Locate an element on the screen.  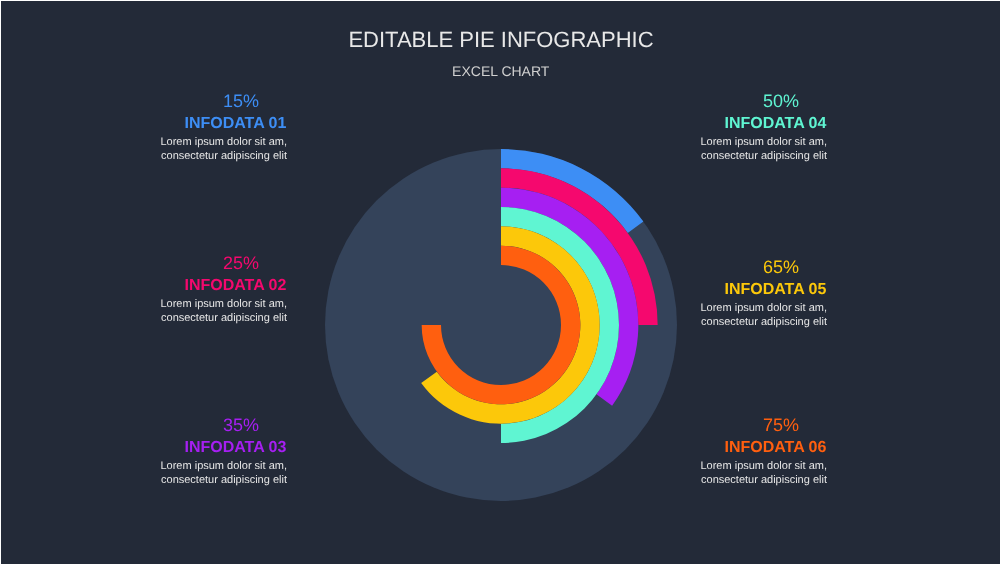
data-label: 50% is located at coordinates (781, 101).